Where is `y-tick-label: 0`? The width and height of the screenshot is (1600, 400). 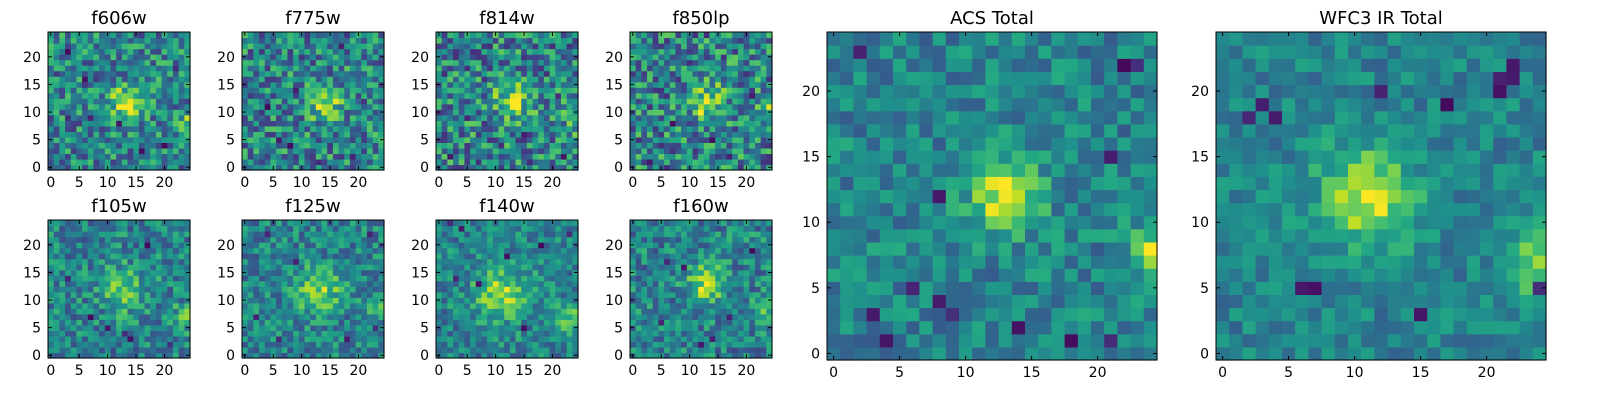
y-tick-label: 0 is located at coordinates (424, 168).